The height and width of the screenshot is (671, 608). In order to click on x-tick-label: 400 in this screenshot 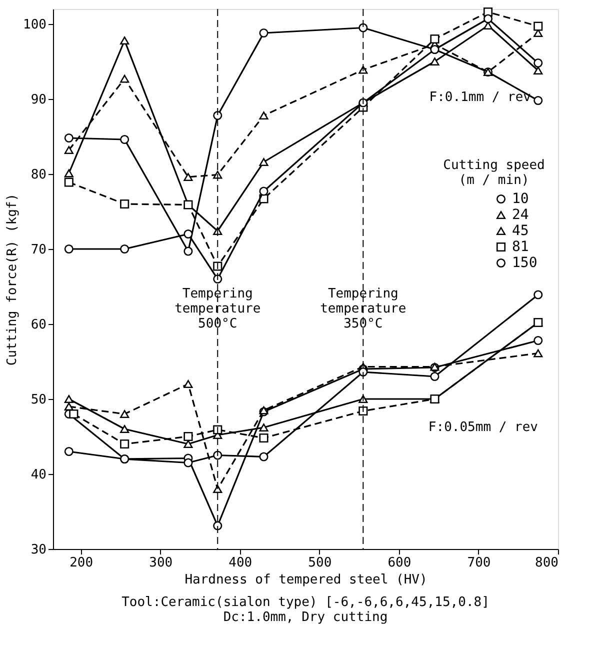, I will do `click(240, 563)`.